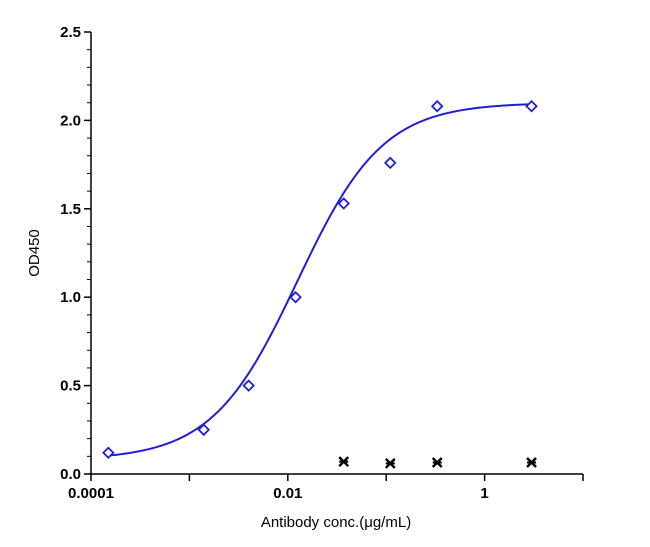 The image size is (650, 547). What do you see at coordinates (70, 120) in the screenshot?
I see `y-tick-label: 2.0` at bounding box center [70, 120].